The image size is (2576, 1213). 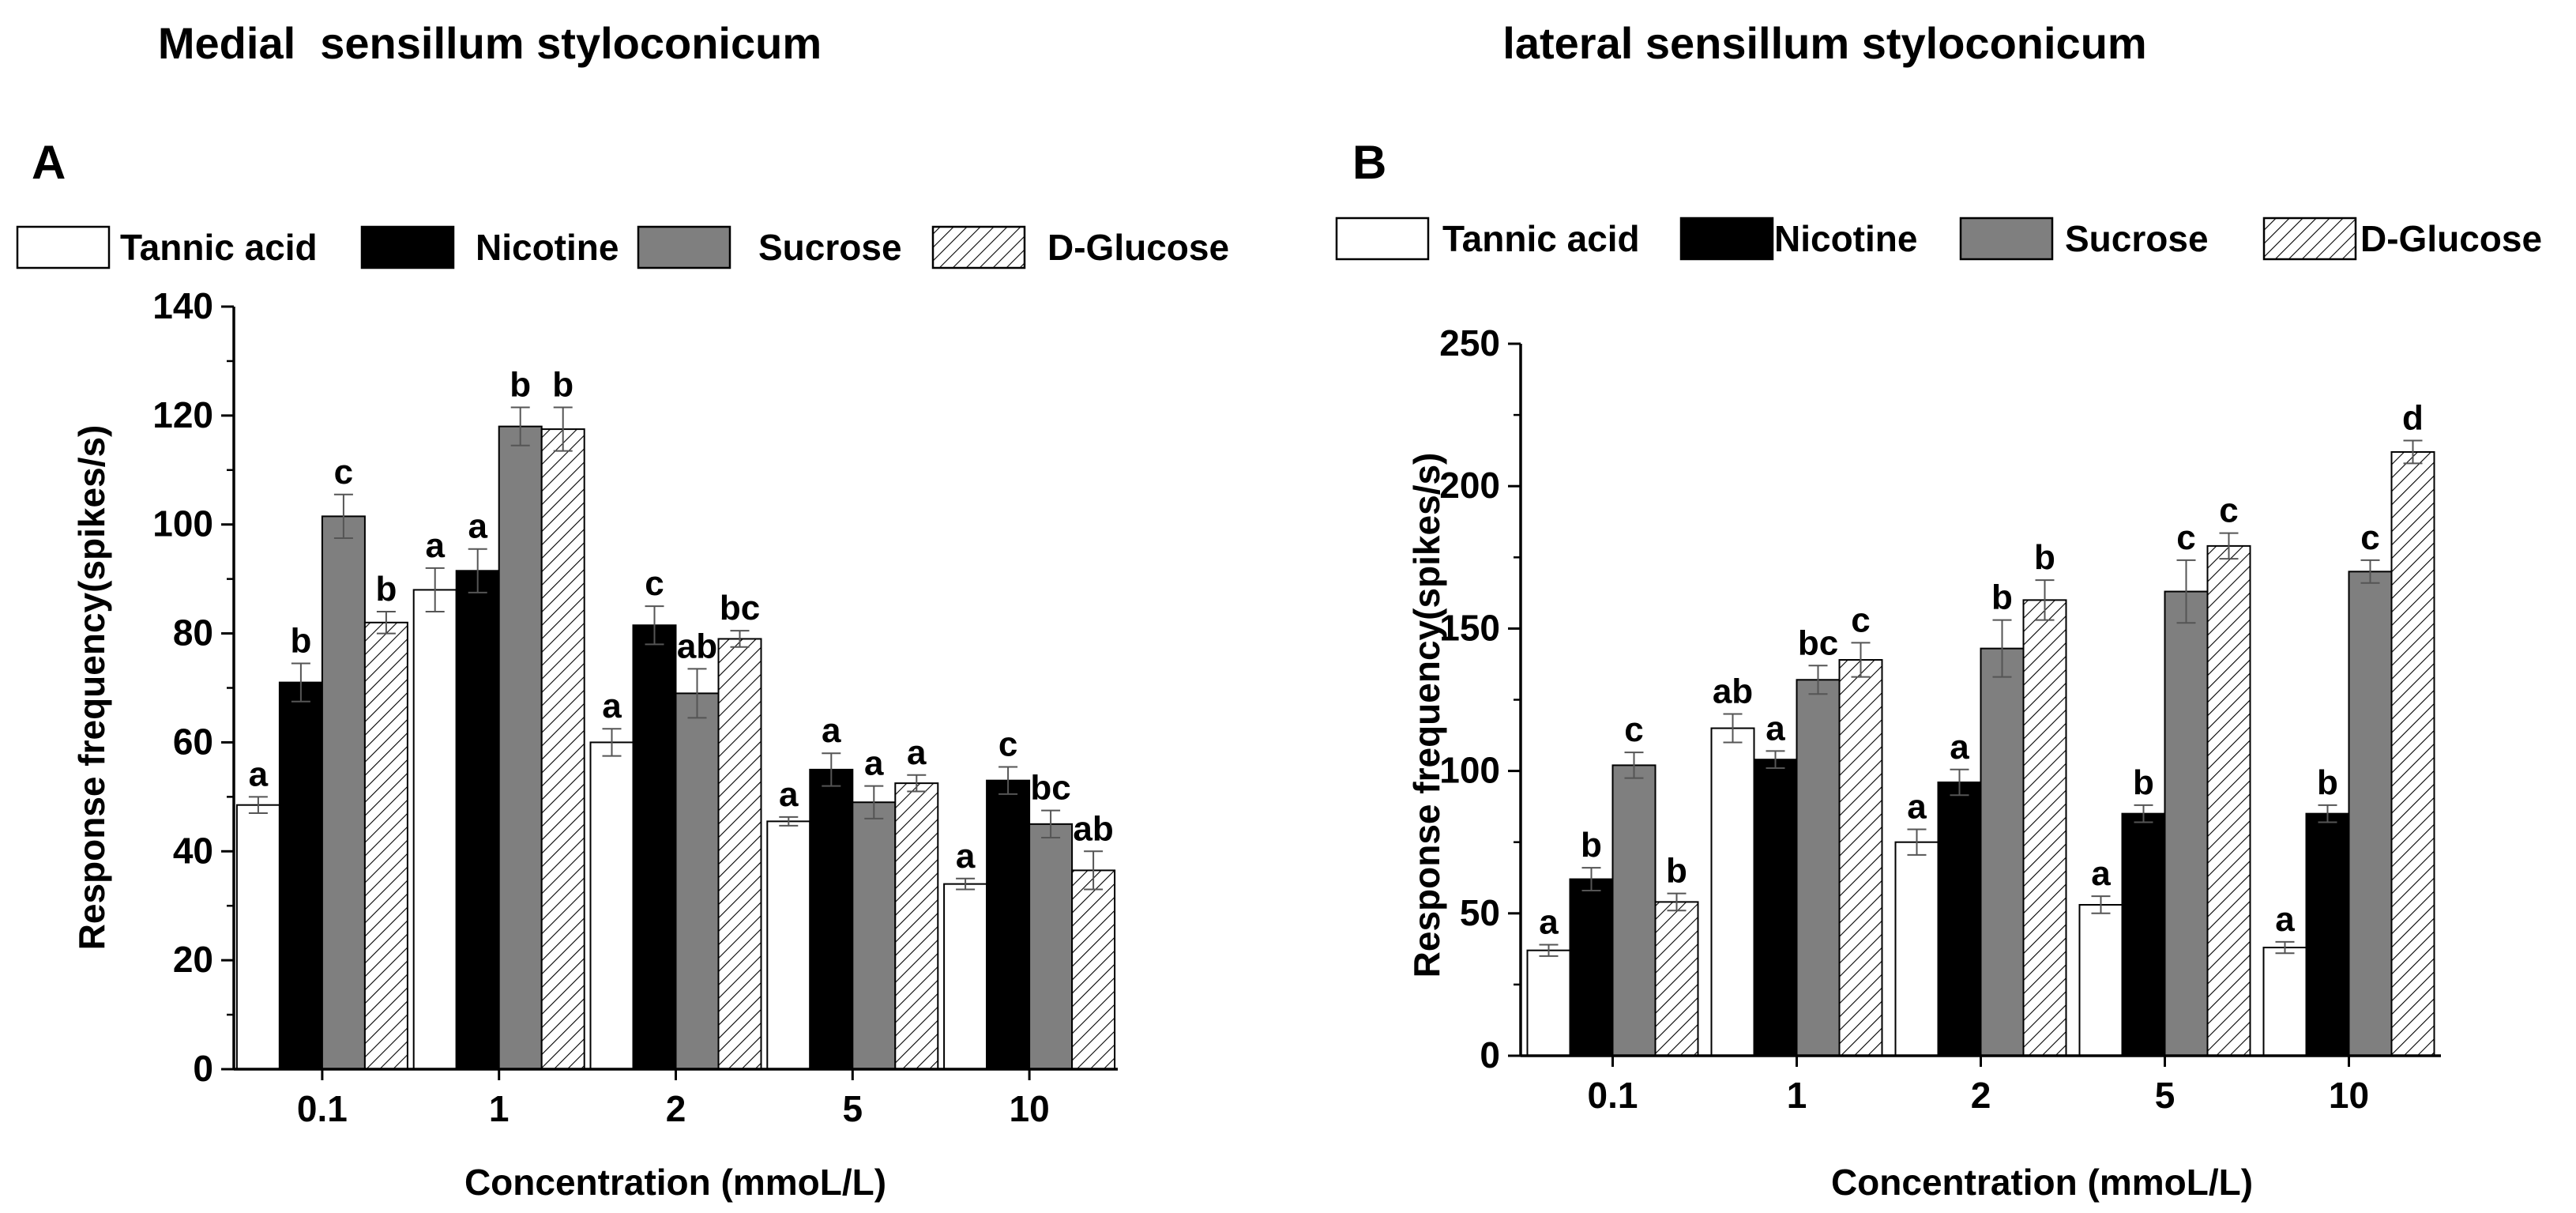 I want to click on panel-b-title: lateral sensillum styloconicum, so click(x=1824, y=43).